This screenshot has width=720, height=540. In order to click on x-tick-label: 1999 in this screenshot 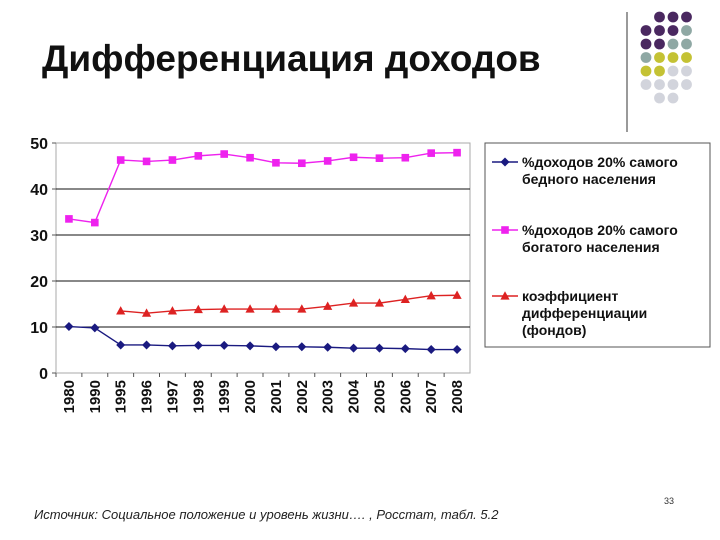, I will do `click(224, 396)`.